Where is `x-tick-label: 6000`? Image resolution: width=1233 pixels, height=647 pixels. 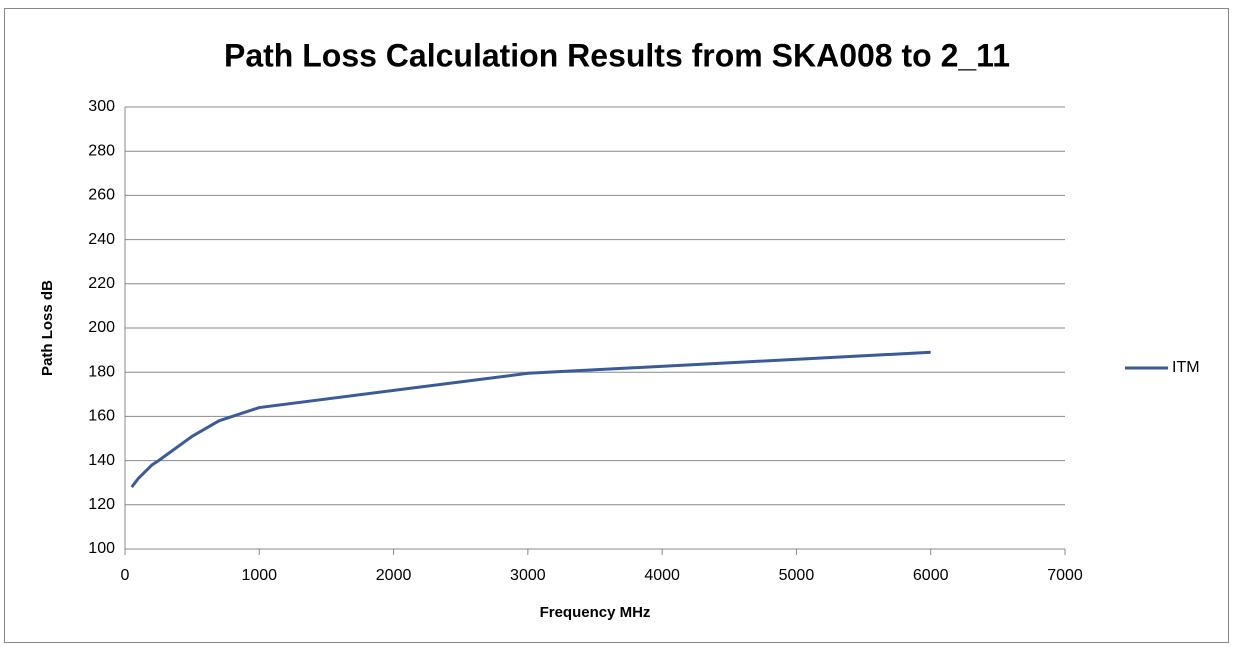
x-tick-label: 6000 is located at coordinates (931, 575).